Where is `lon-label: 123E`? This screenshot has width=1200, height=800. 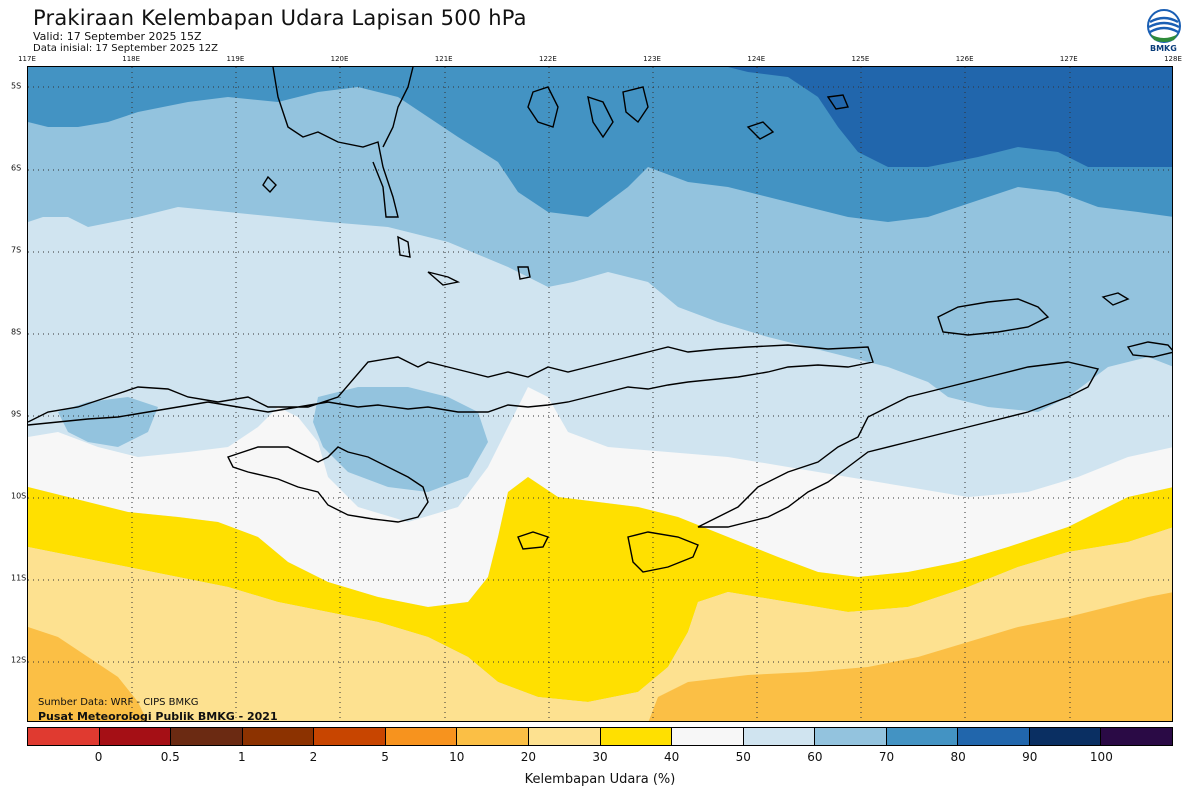
lon-label: 123E is located at coordinates (652, 59).